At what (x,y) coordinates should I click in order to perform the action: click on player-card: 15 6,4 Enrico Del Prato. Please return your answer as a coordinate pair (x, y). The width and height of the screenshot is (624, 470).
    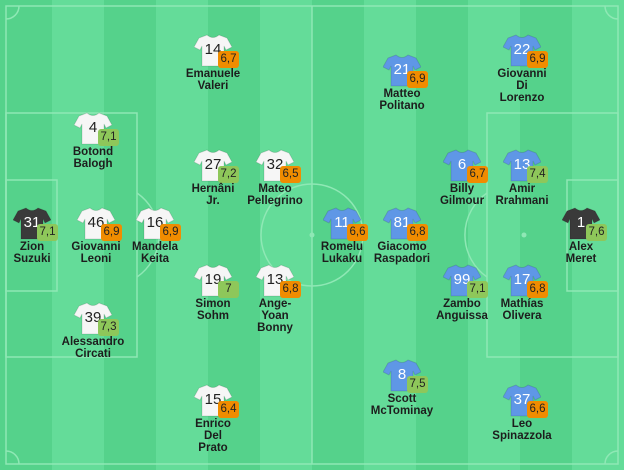
    Looking at the image, I should click on (213, 418).